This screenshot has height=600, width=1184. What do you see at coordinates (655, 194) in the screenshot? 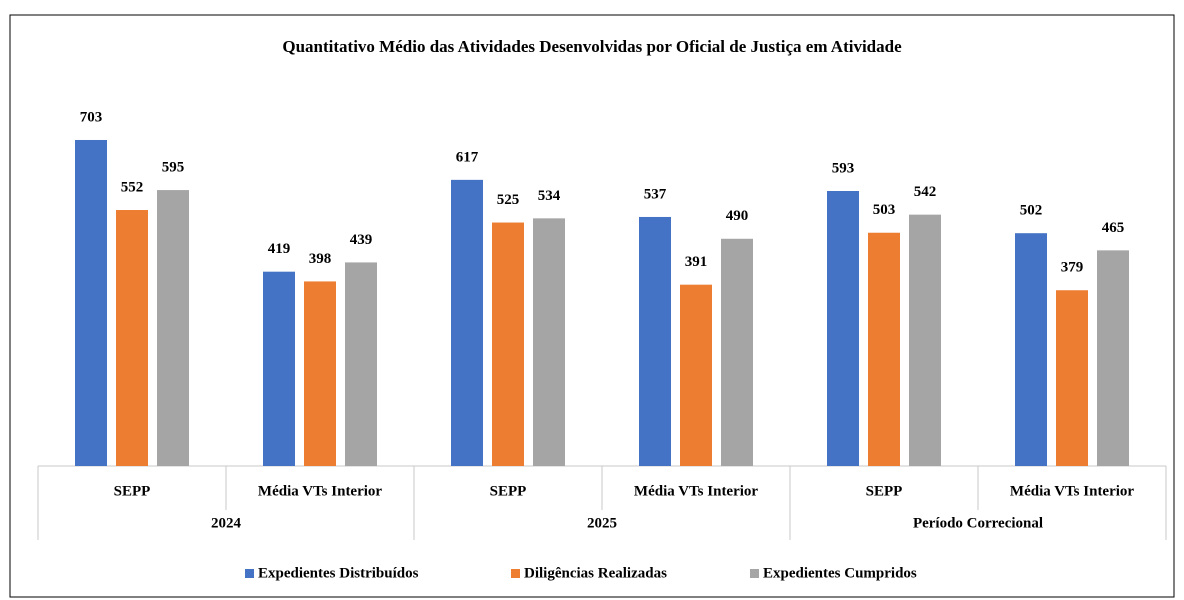
I see `data-label: 537` at bounding box center [655, 194].